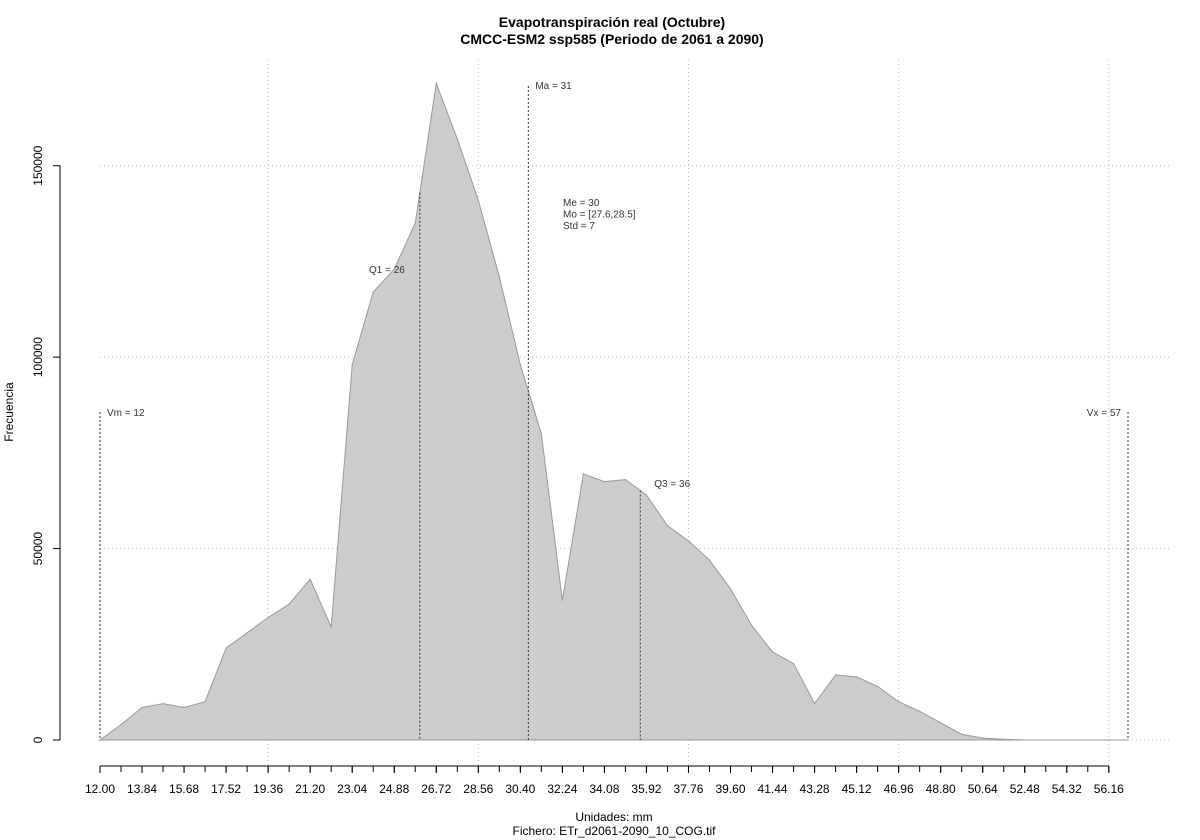 This screenshot has height=840, width=1200. What do you see at coordinates (579, 226) in the screenshot?
I see `stats-line-2: Std = 7` at bounding box center [579, 226].